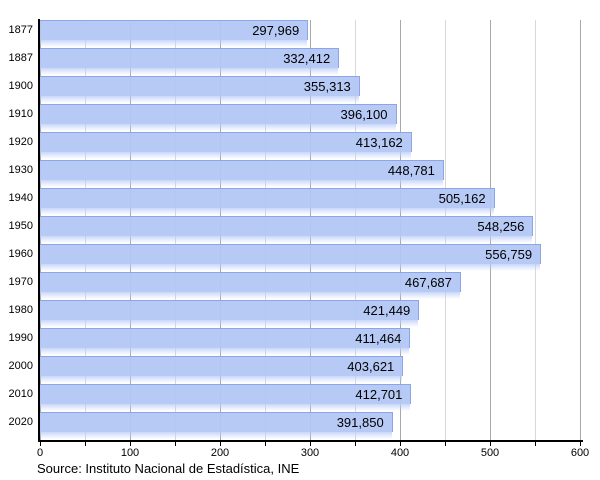 The image size is (600, 480). I want to click on bar-row: 505,162, so click(310, 202).